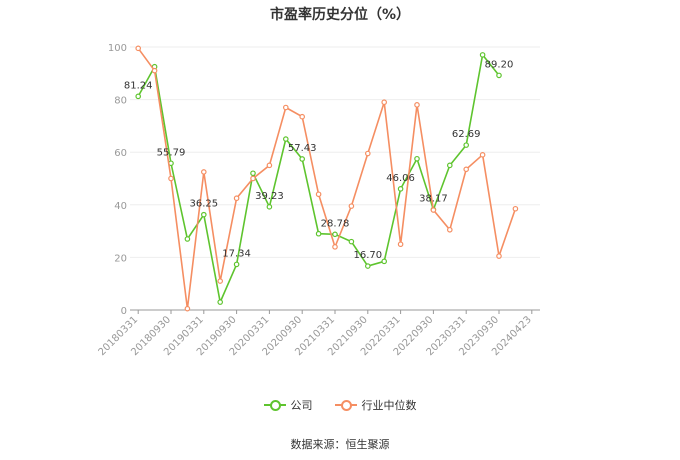 The width and height of the screenshot is (680, 460). What do you see at coordinates (389, 405) in the screenshot?
I see `legend-industry-label: 行业中位数` at bounding box center [389, 405].